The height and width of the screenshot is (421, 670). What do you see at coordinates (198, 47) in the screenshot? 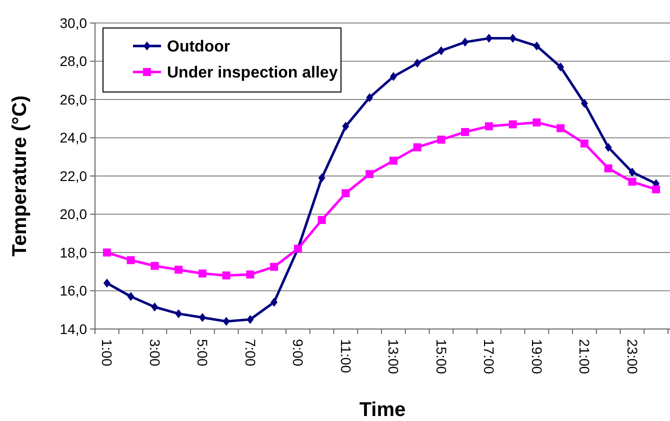
I see `legend-label: Outdoor` at bounding box center [198, 47].